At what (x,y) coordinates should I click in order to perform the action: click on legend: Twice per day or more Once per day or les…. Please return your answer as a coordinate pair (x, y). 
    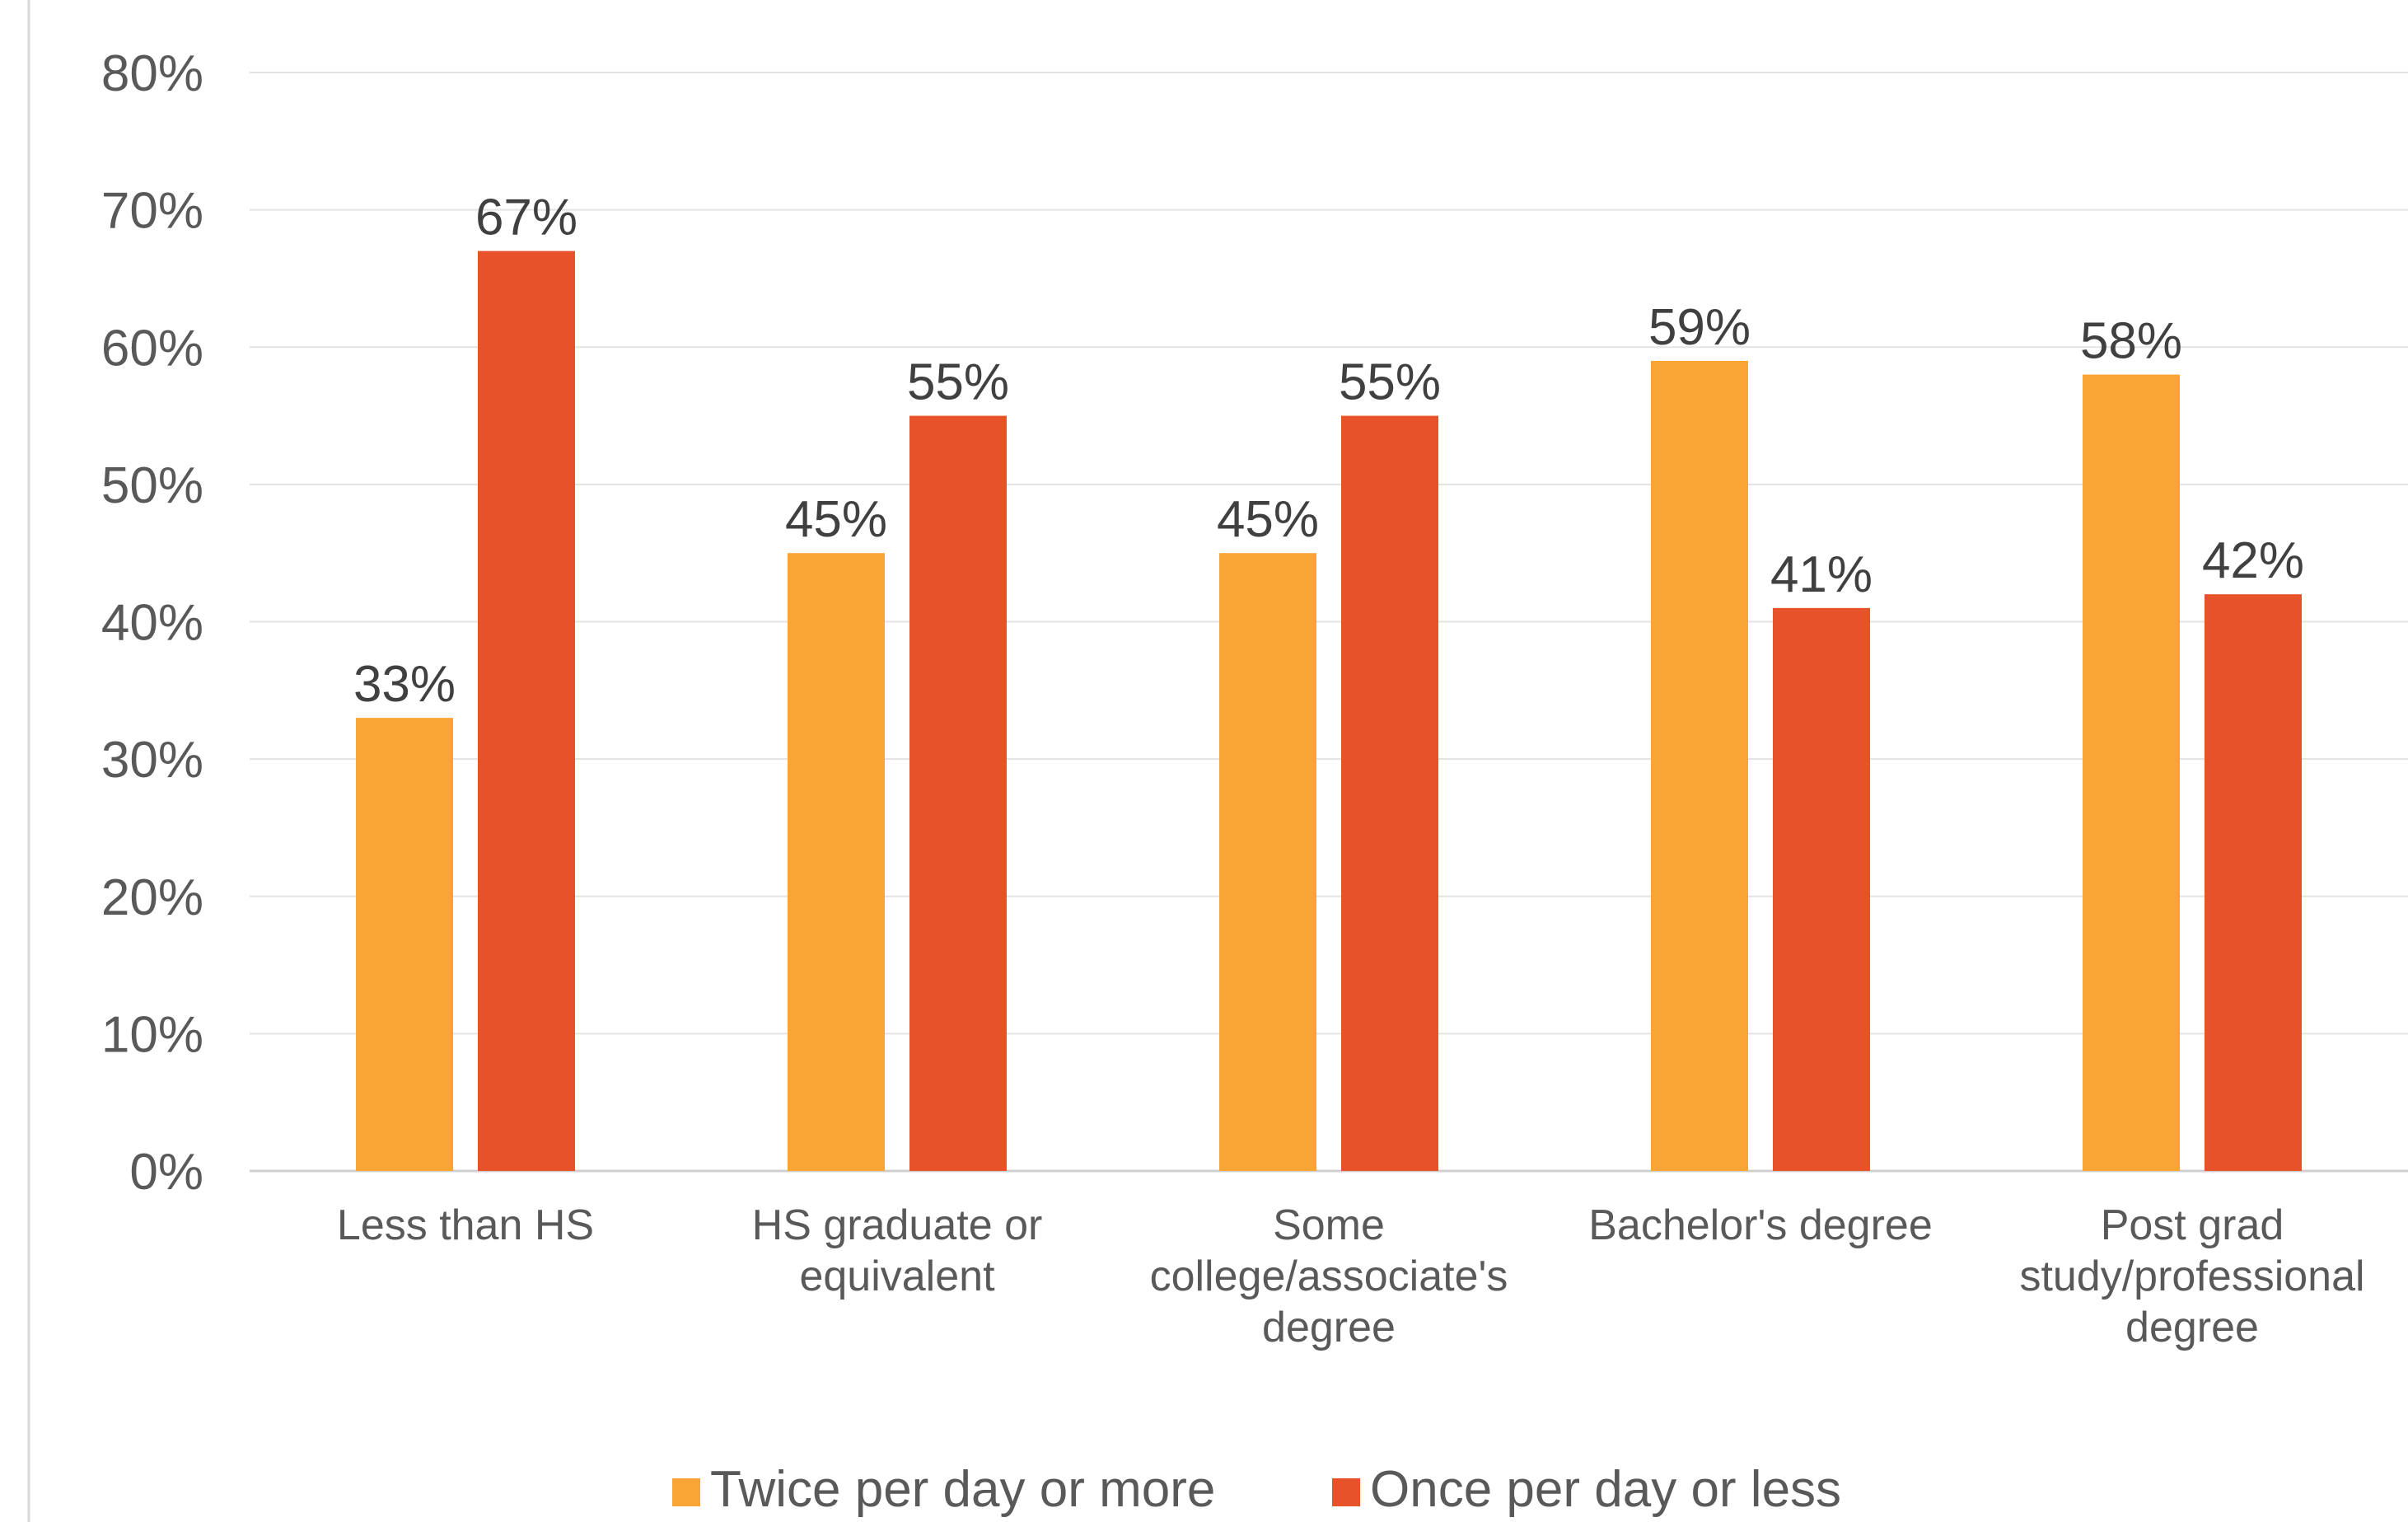
    Looking at the image, I should click on (1256, 1489).